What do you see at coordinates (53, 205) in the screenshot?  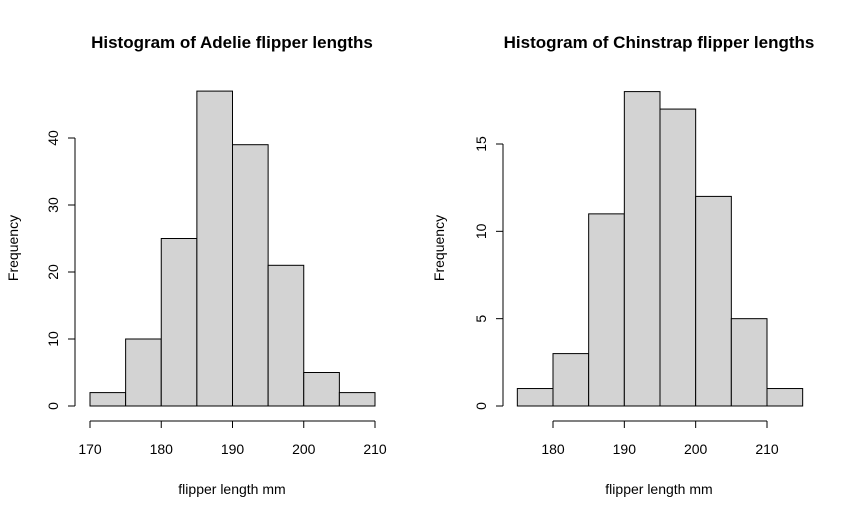 I see `y-tick-label: 30` at bounding box center [53, 205].